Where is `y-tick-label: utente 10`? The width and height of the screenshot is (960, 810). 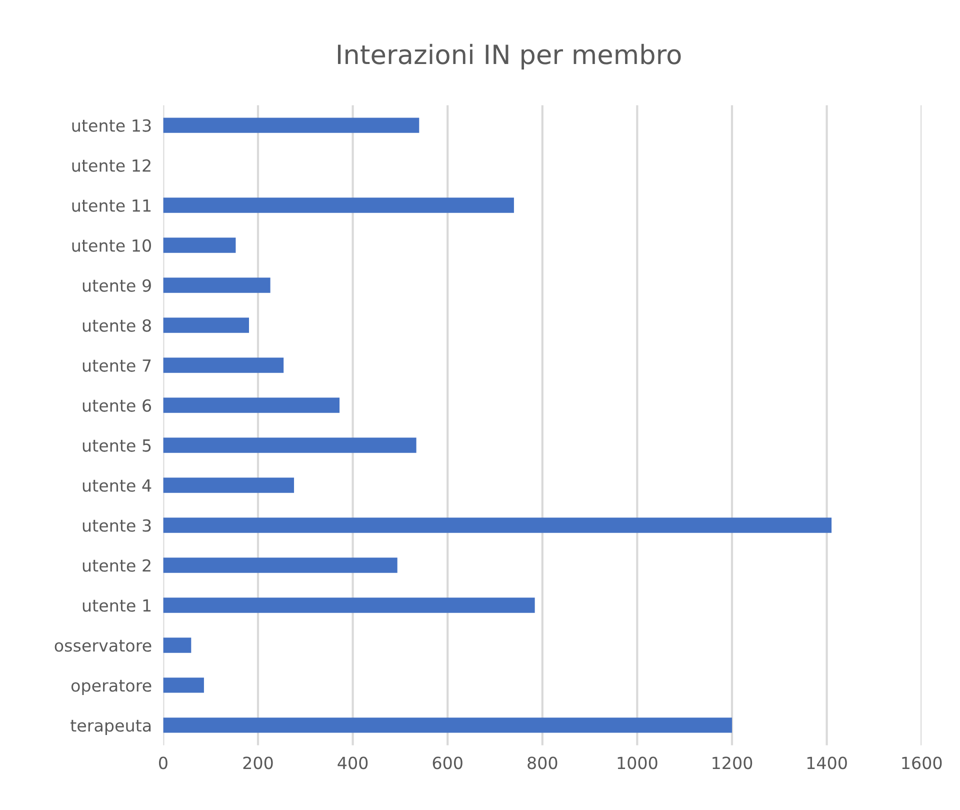 y-tick-label: utente 10 is located at coordinates (111, 245).